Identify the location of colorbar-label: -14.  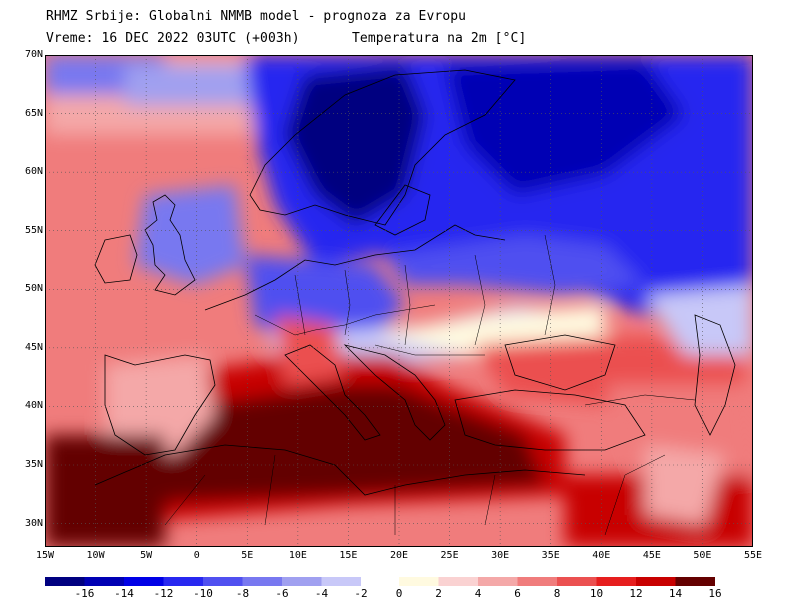
(124, 593).